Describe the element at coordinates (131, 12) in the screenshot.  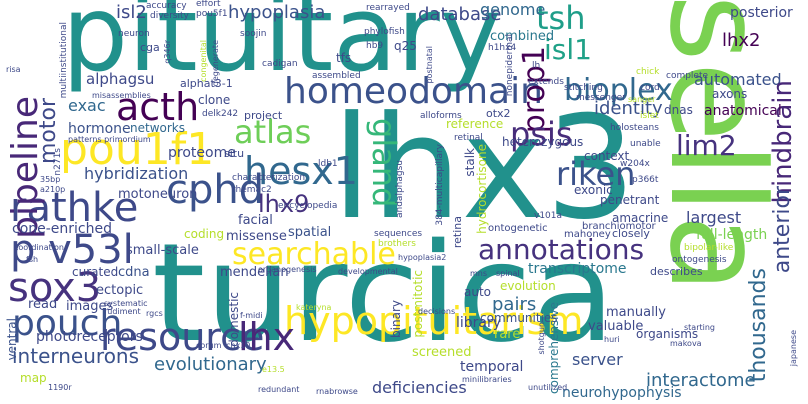
I see `word-isl2: isl2` at that location.